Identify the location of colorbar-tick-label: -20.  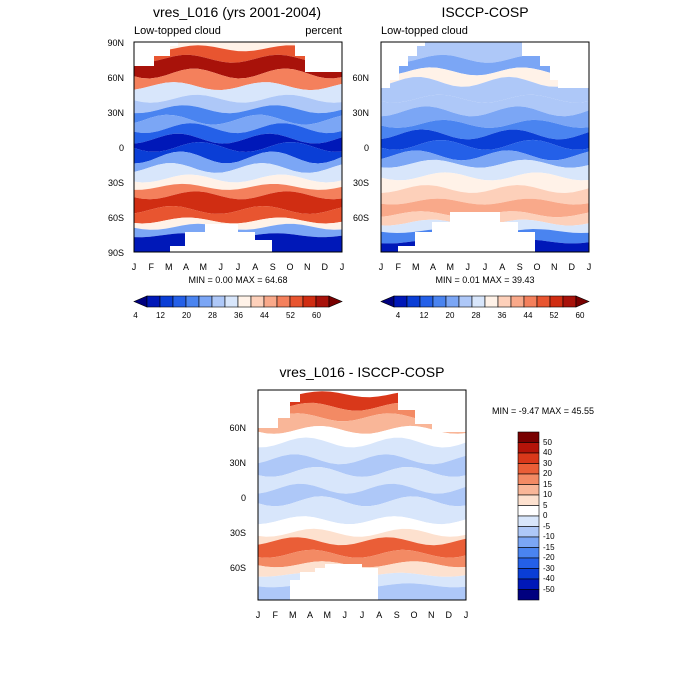
(549, 557).